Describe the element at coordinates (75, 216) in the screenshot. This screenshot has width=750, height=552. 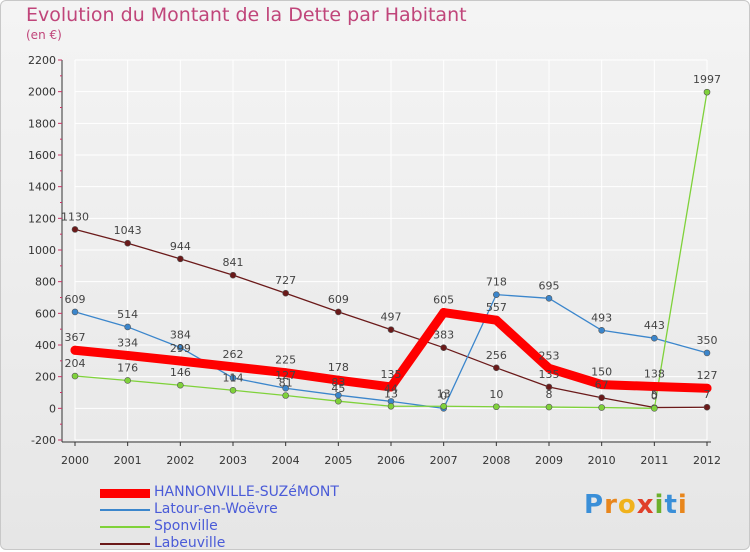
I see `data-label: 1130` at that location.